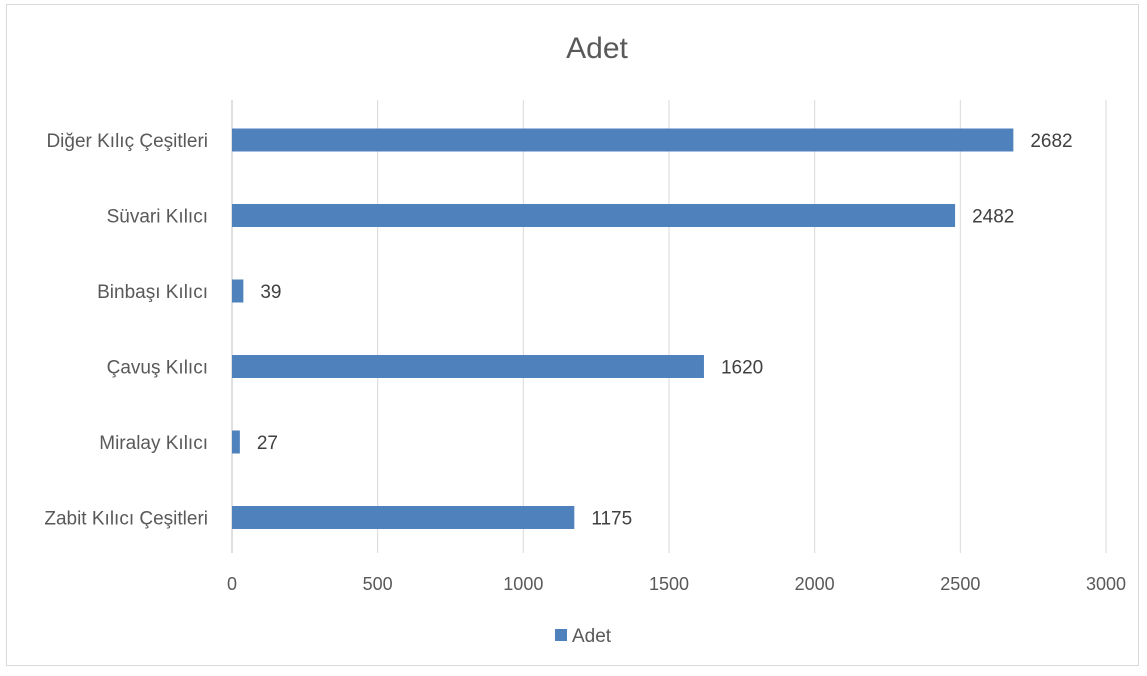 This screenshot has height=676, width=1147. What do you see at coordinates (232, 584) in the screenshot?
I see `x-tick-label-0: 0` at bounding box center [232, 584].